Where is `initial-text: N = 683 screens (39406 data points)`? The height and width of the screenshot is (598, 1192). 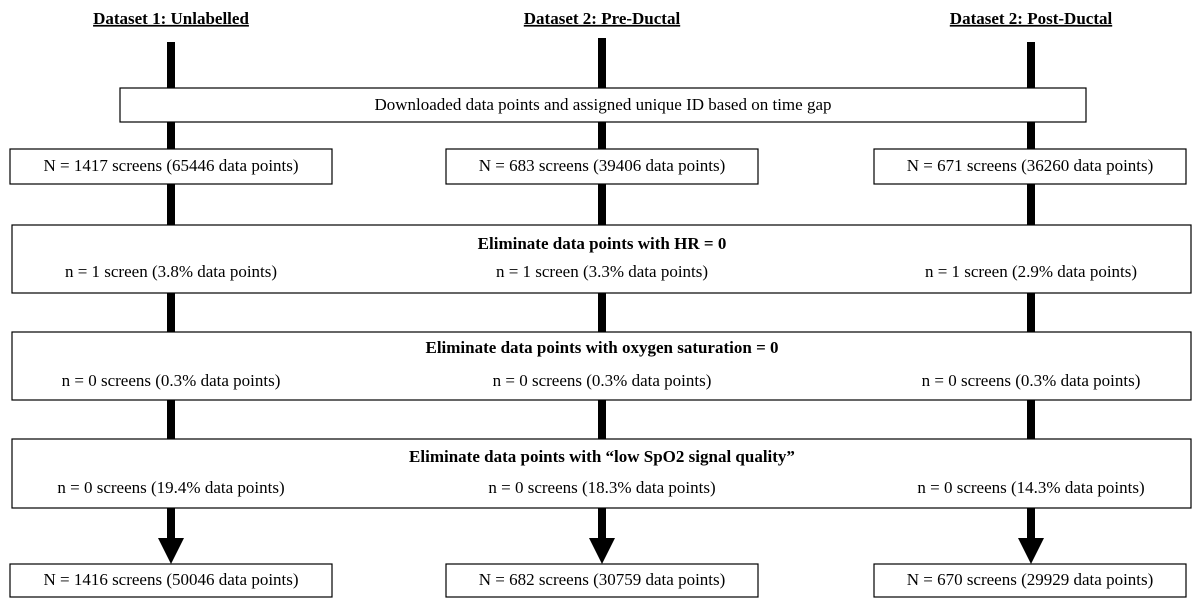
initial-text: N = 683 screens (39406 data points) is located at coordinates (602, 165).